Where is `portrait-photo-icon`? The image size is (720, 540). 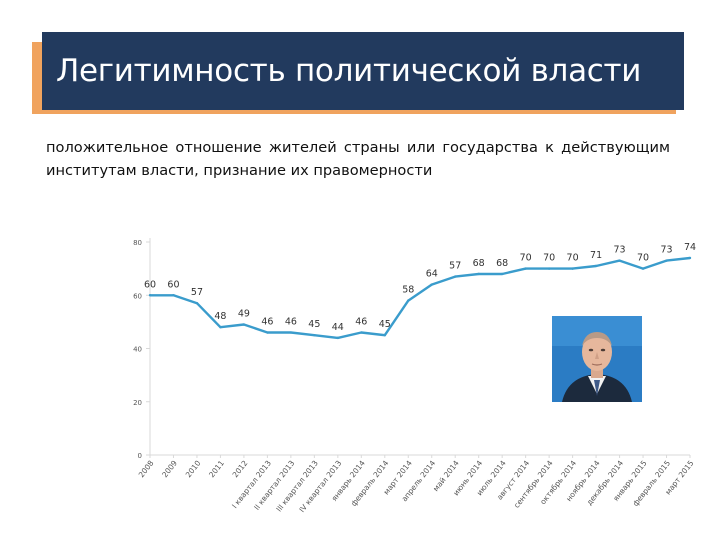
portrait-photo-icon is located at coordinates (597, 359).